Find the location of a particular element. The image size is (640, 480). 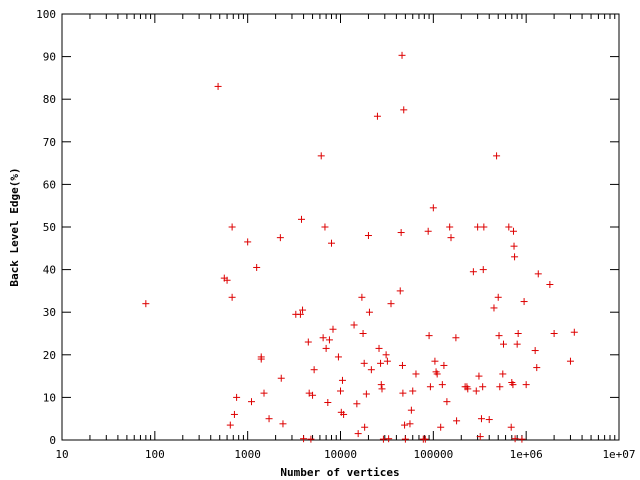

y-tick-label: 60 is located at coordinates (49, 184).